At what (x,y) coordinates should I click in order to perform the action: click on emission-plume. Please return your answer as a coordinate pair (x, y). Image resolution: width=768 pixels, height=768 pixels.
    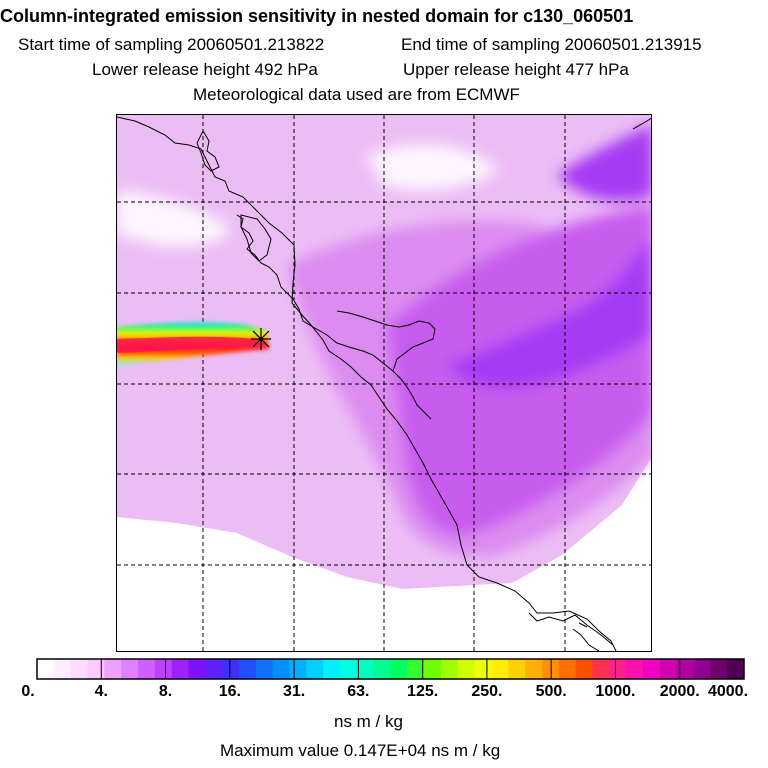
    Looking at the image, I should click on (193, 343).